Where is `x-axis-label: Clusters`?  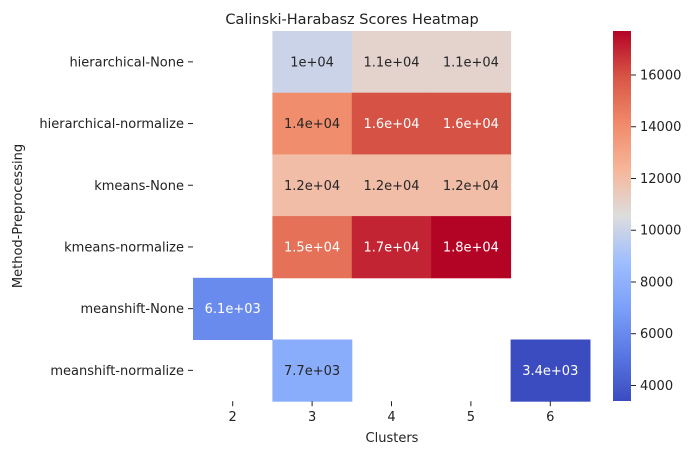 x-axis-label: Clusters is located at coordinates (392, 438).